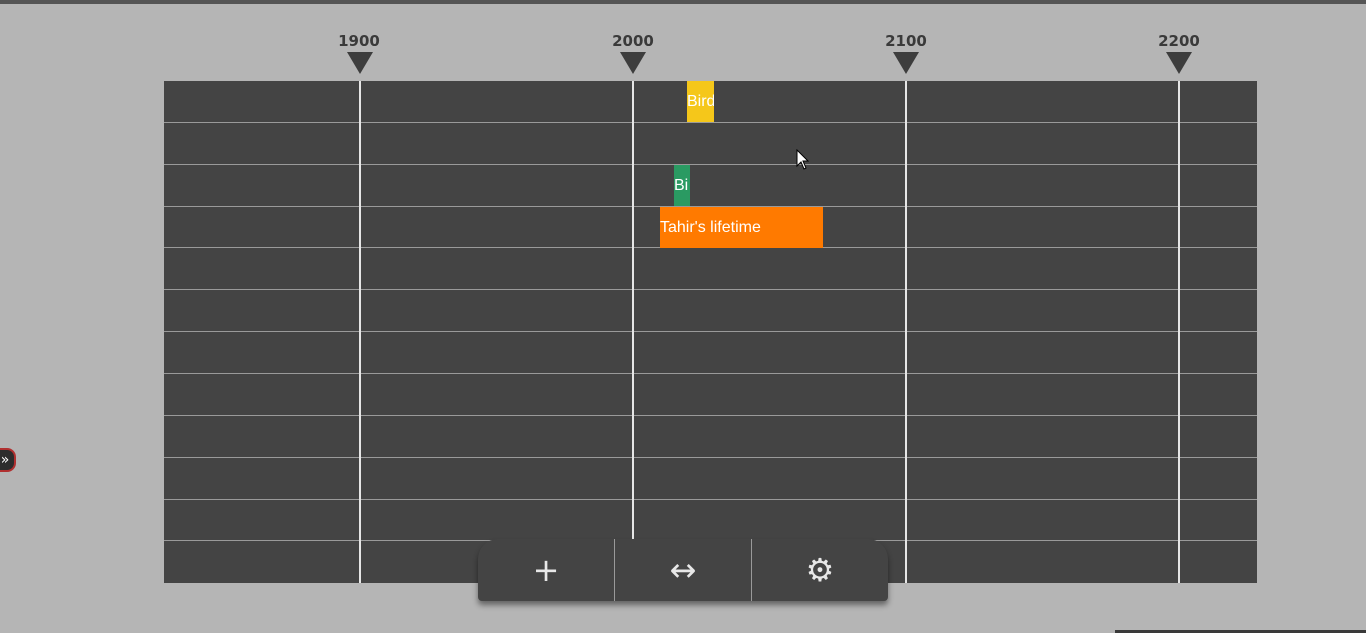  I want to click on plus-icon: +, so click(546, 570).